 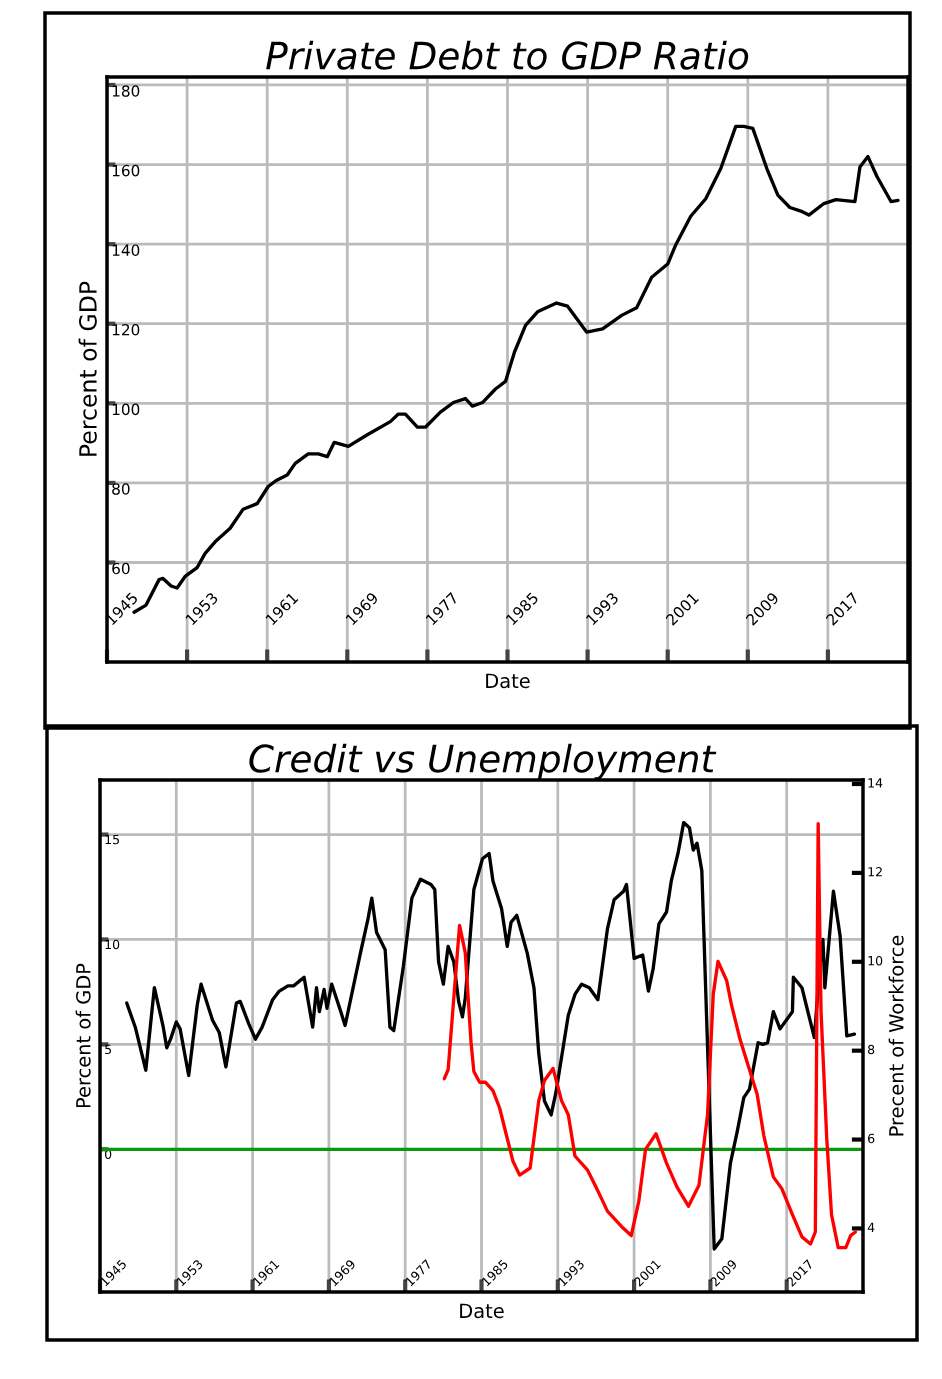 What do you see at coordinates (875, 872) in the screenshot?
I see `y2-tick-label: 12` at bounding box center [875, 872].